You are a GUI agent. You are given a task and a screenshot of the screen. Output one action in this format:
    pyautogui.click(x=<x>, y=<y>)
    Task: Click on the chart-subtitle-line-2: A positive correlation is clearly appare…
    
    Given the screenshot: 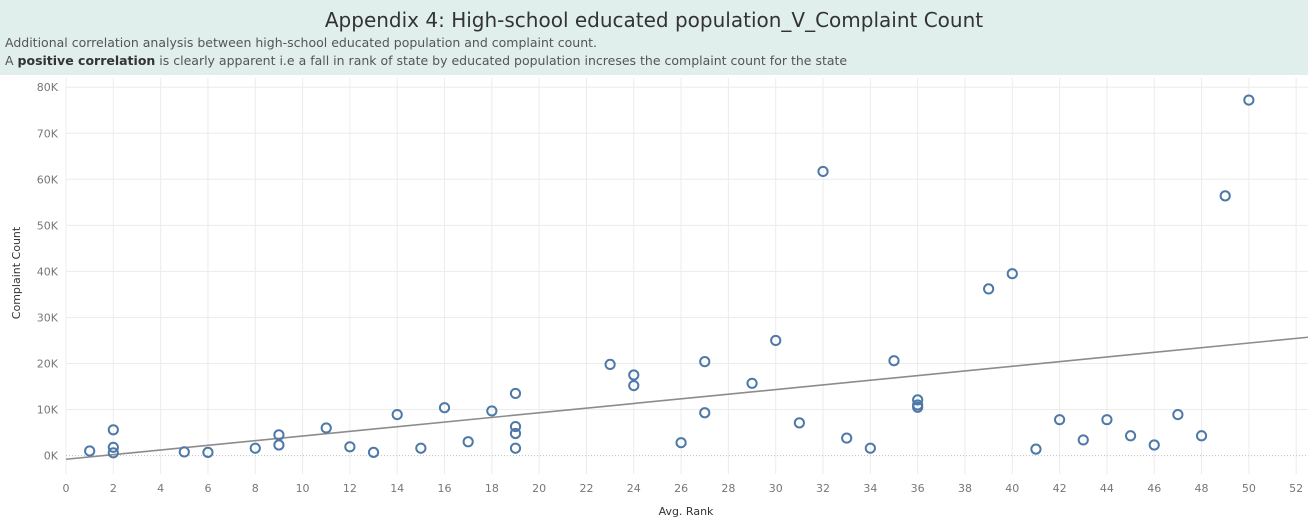 What is the action you would take?
    pyautogui.click(x=426, y=60)
    